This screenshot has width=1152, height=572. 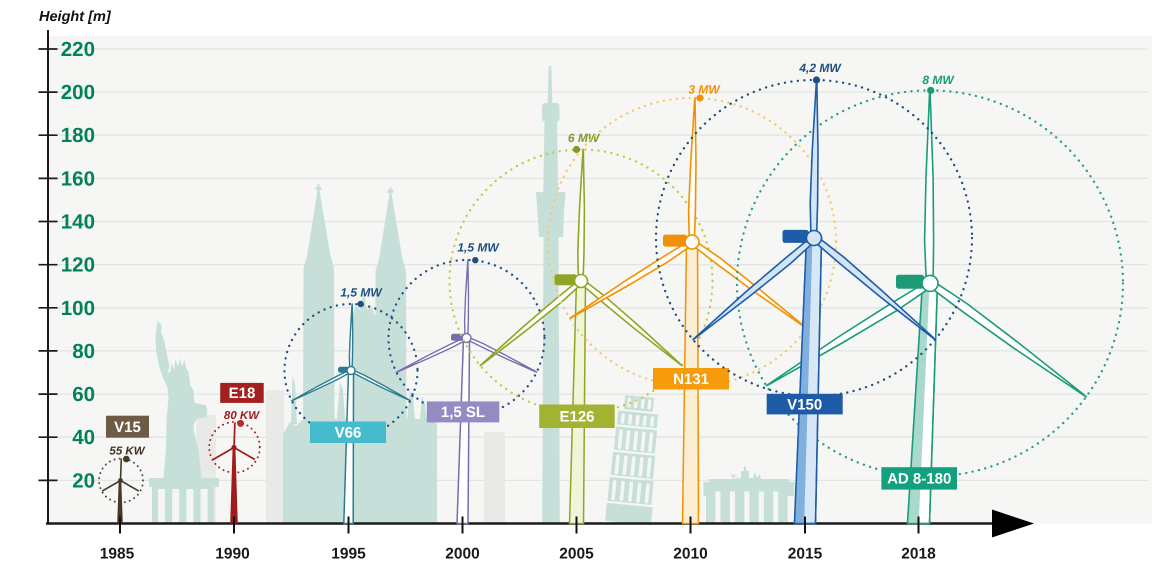 What do you see at coordinates (78, 178) in the screenshot?
I see `svg-text: 160` at bounding box center [78, 178].